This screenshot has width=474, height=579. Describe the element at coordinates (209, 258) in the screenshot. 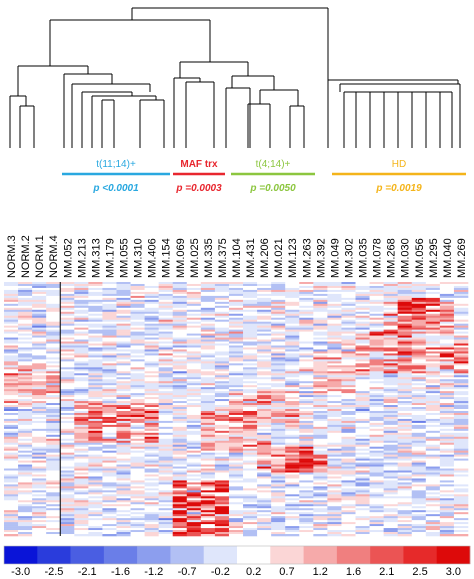

I see `sample-label: MM.335` at that location.